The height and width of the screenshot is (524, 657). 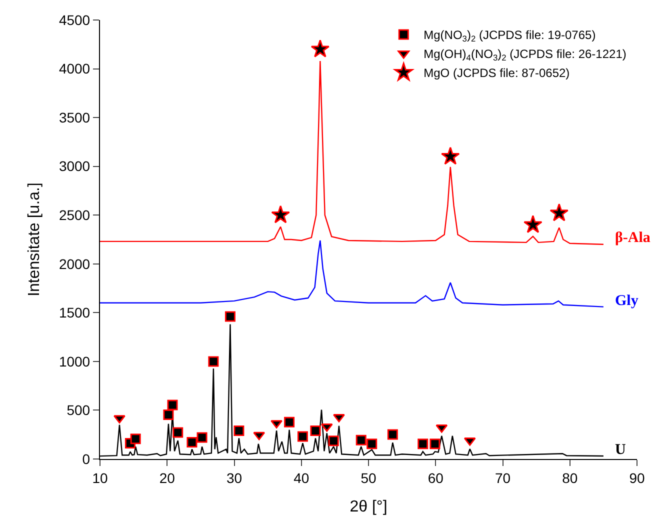 What do you see at coordinates (510, 36) in the screenshot?
I see `legend-label: Mg(NO$_{3}$)$_{2}$ (JCPDS file: 19-0765)` at bounding box center [510, 36].